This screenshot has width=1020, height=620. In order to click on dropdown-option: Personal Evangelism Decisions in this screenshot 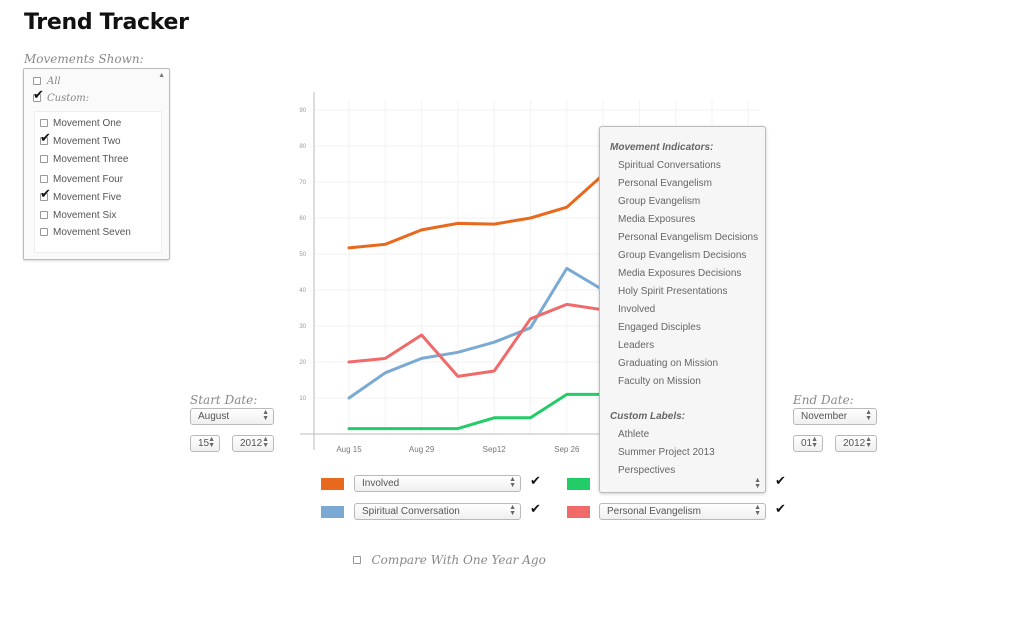, I will do `click(688, 237)`.